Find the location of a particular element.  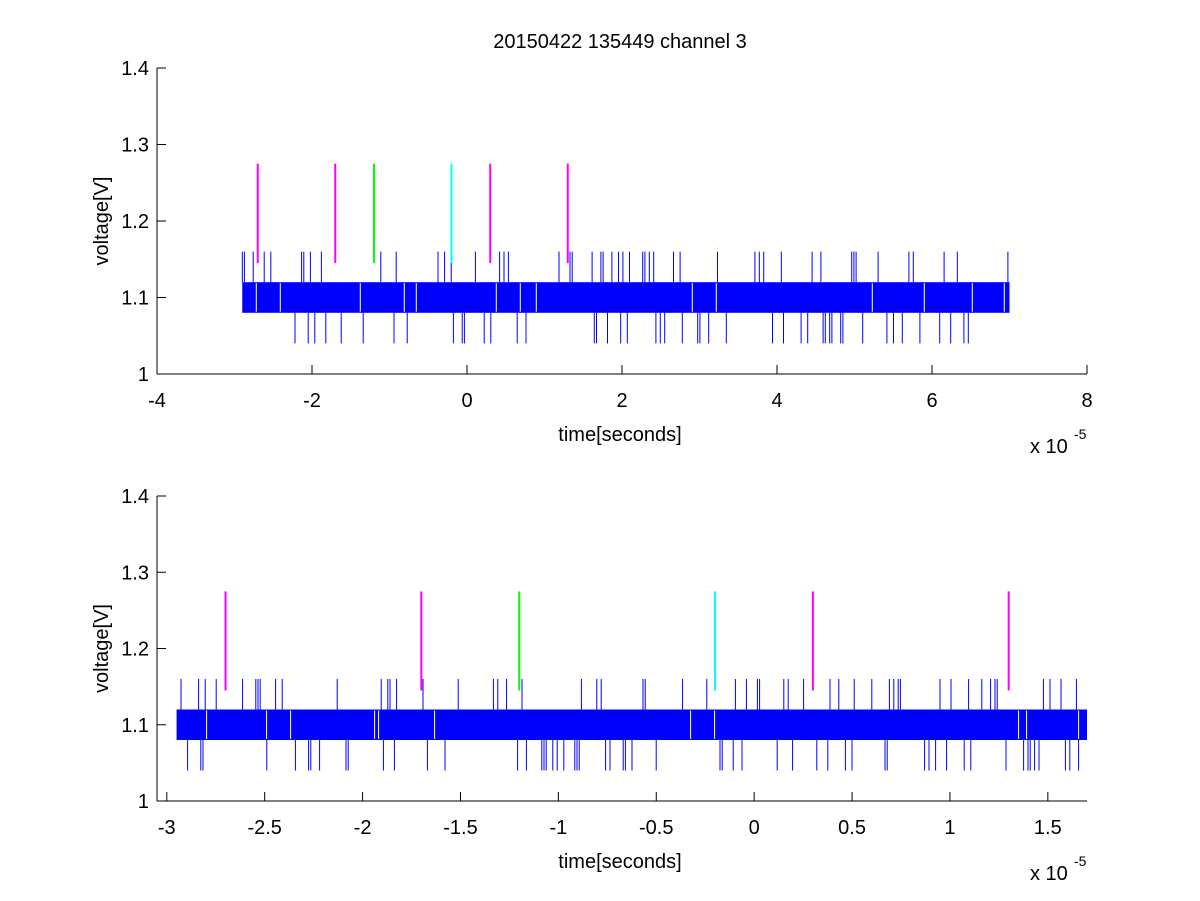

x-tick-label: 4 is located at coordinates (776, 401).